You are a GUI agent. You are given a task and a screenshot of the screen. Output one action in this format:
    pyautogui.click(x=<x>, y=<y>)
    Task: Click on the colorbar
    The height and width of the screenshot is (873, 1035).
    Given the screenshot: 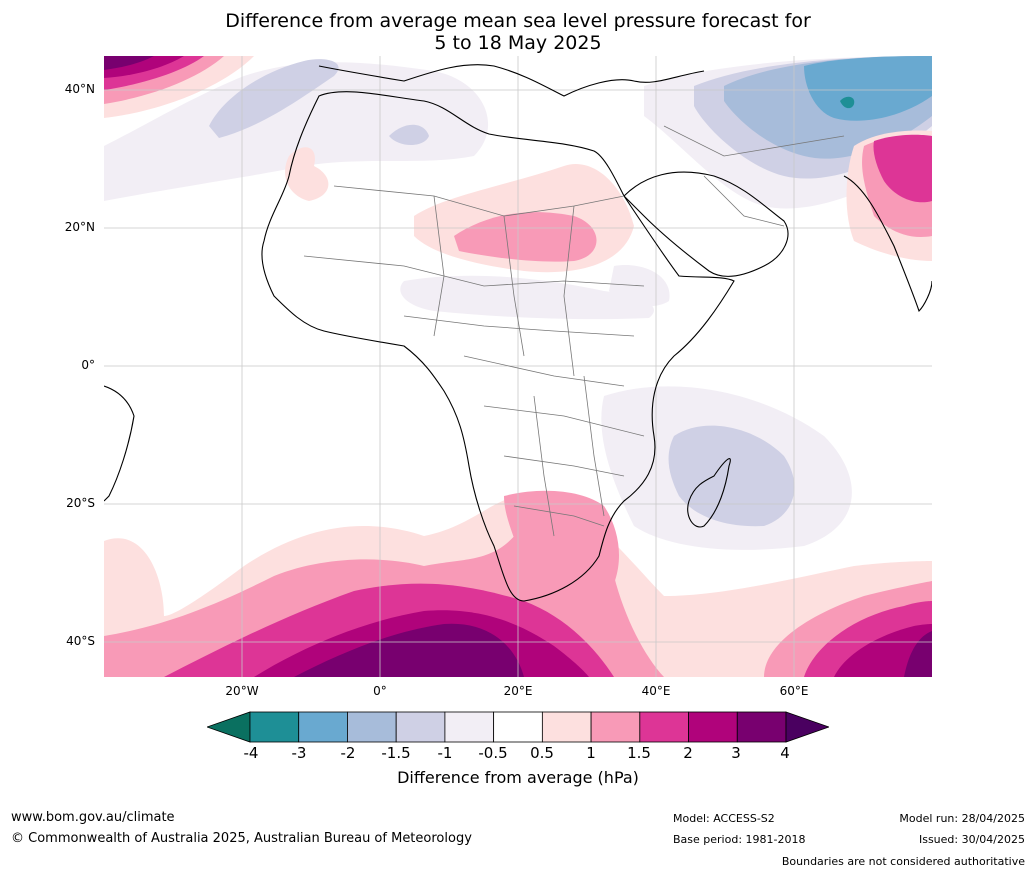 What is the action you would take?
    pyautogui.click(x=518, y=727)
    